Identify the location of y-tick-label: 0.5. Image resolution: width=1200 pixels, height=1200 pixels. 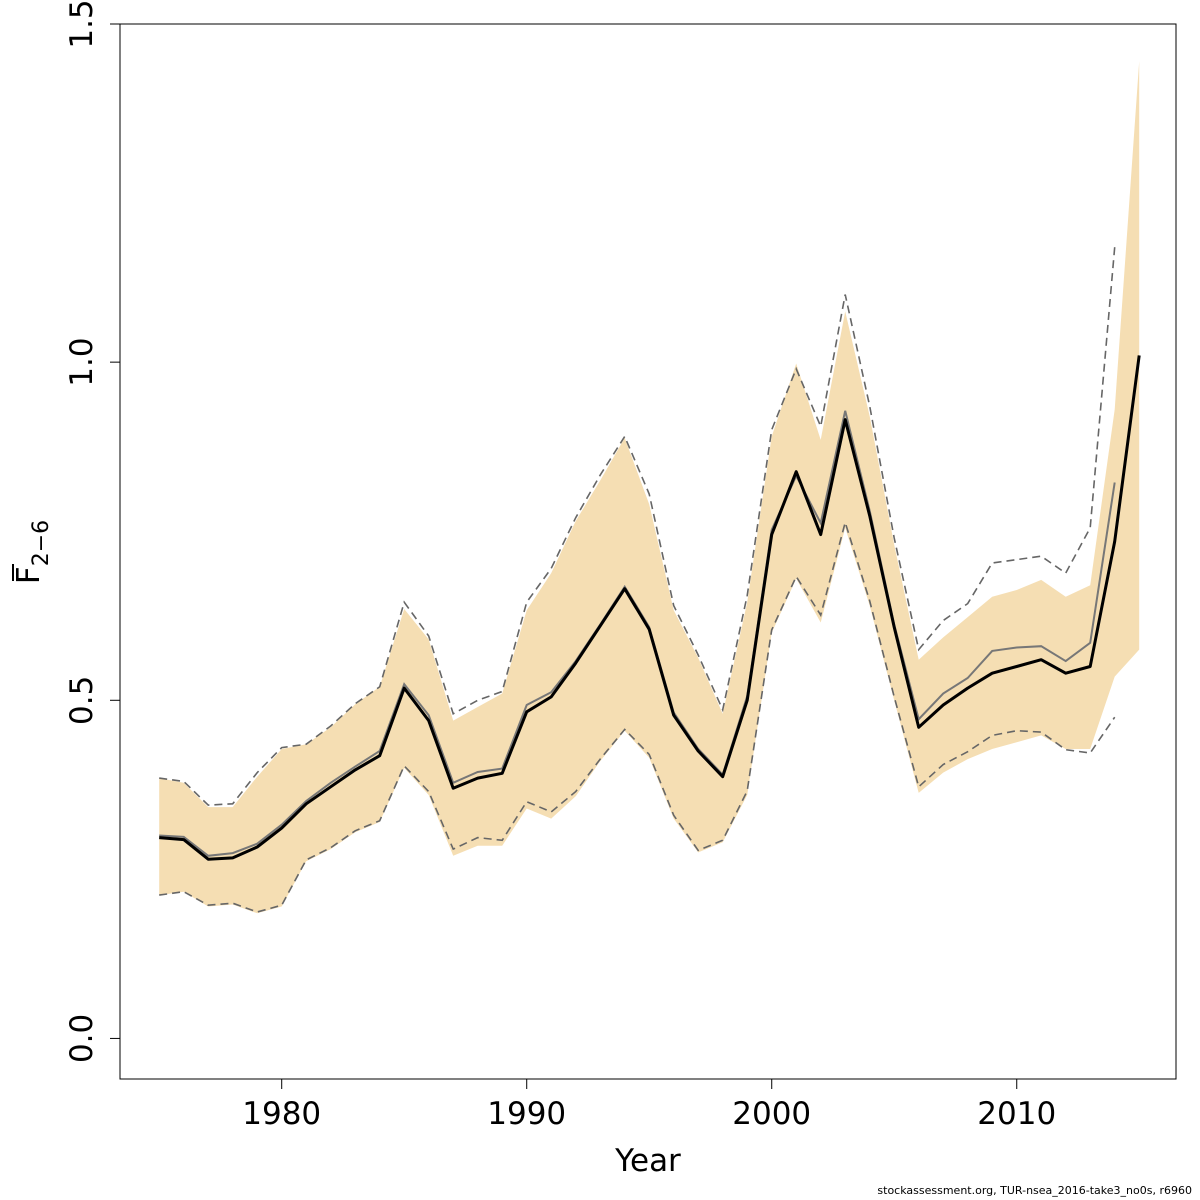
(82, 700).